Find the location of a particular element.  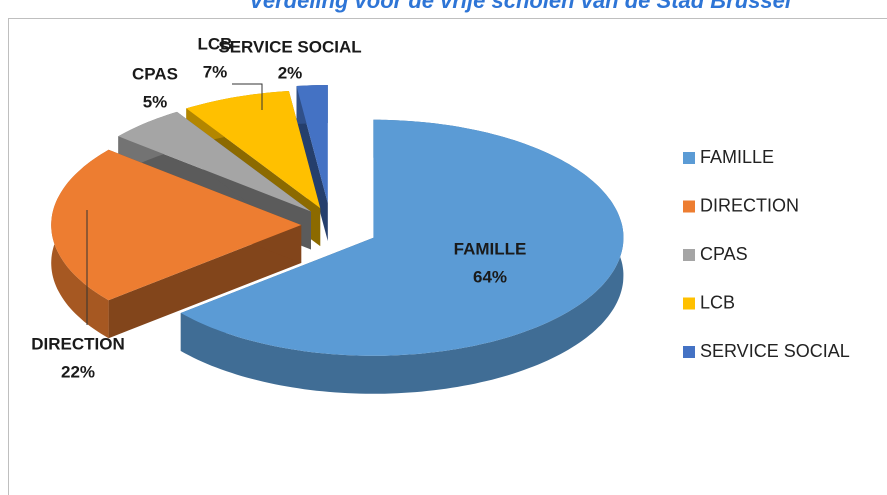

data-label-name: FAMILLE is located at coordinates (490, 248).